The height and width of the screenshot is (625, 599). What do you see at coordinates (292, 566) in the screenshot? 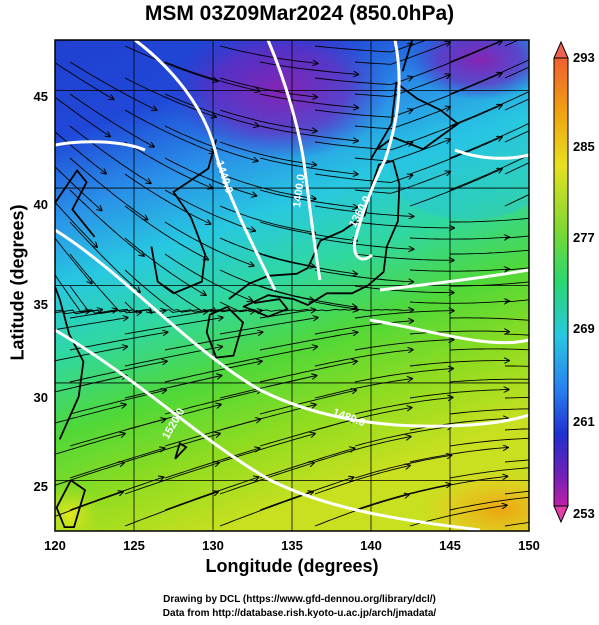
I see `x-axis-label: Longitude (degrees)` at bounding box center [292, 566].